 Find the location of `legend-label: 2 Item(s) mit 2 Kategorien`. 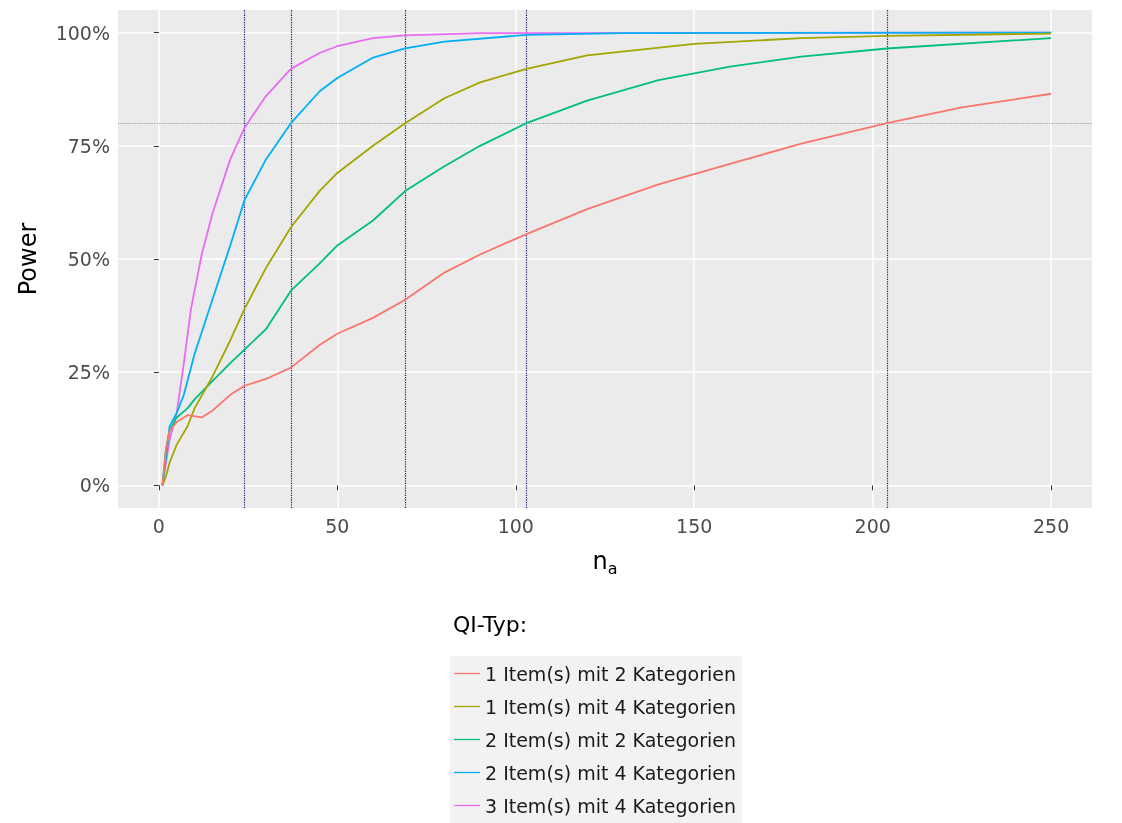

legend-label: 2 Item(s) mit 2 Kategorien is located at coordinates (610, 739).